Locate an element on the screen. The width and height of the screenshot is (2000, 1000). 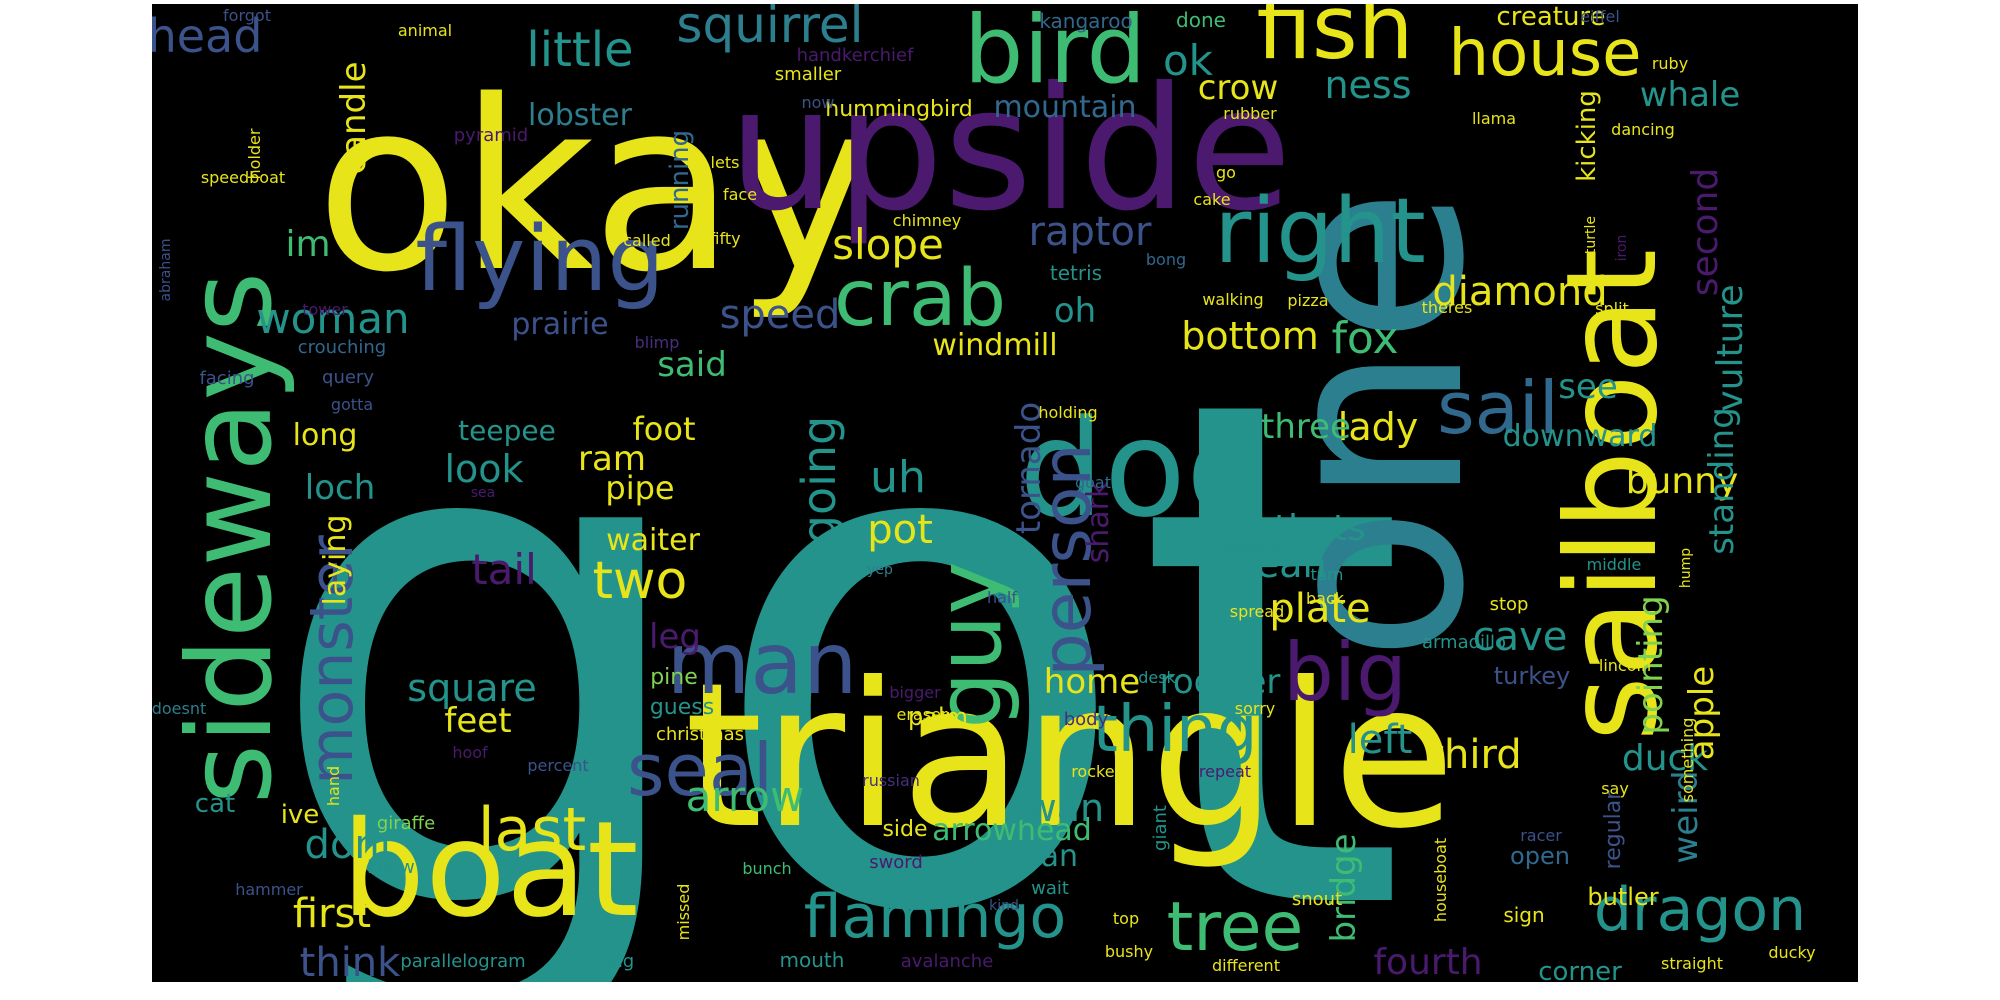
word-hump: hump is located at coordinates (1686, 568).